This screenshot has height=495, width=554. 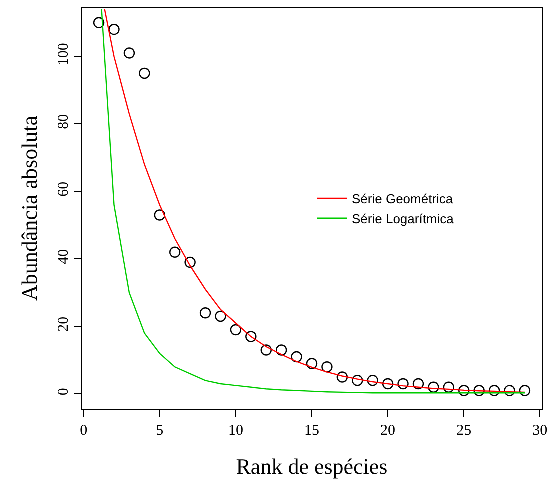 I want to click on x-tick-label: 25, so click(x=464, y=431).